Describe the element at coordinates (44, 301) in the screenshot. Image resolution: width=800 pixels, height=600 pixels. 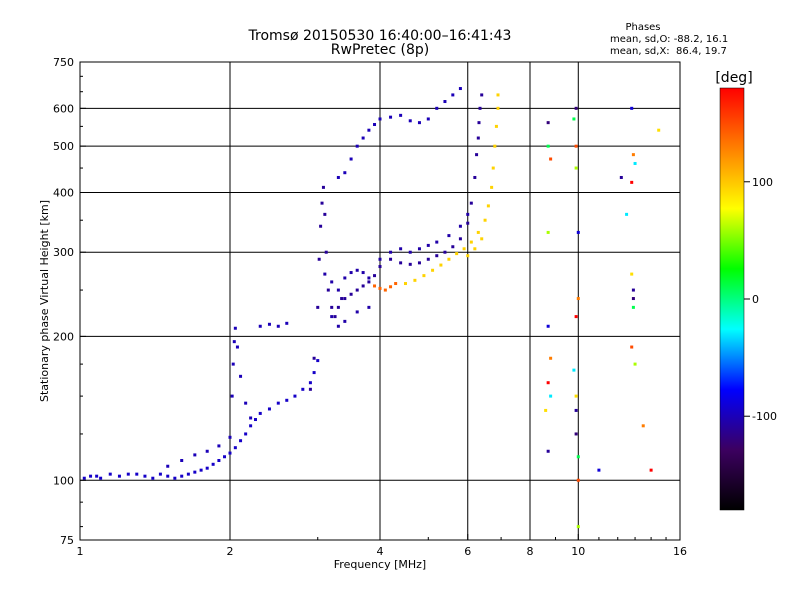
I see `y-axis-label: Stationary phase Virtual Height [km]` at that location.